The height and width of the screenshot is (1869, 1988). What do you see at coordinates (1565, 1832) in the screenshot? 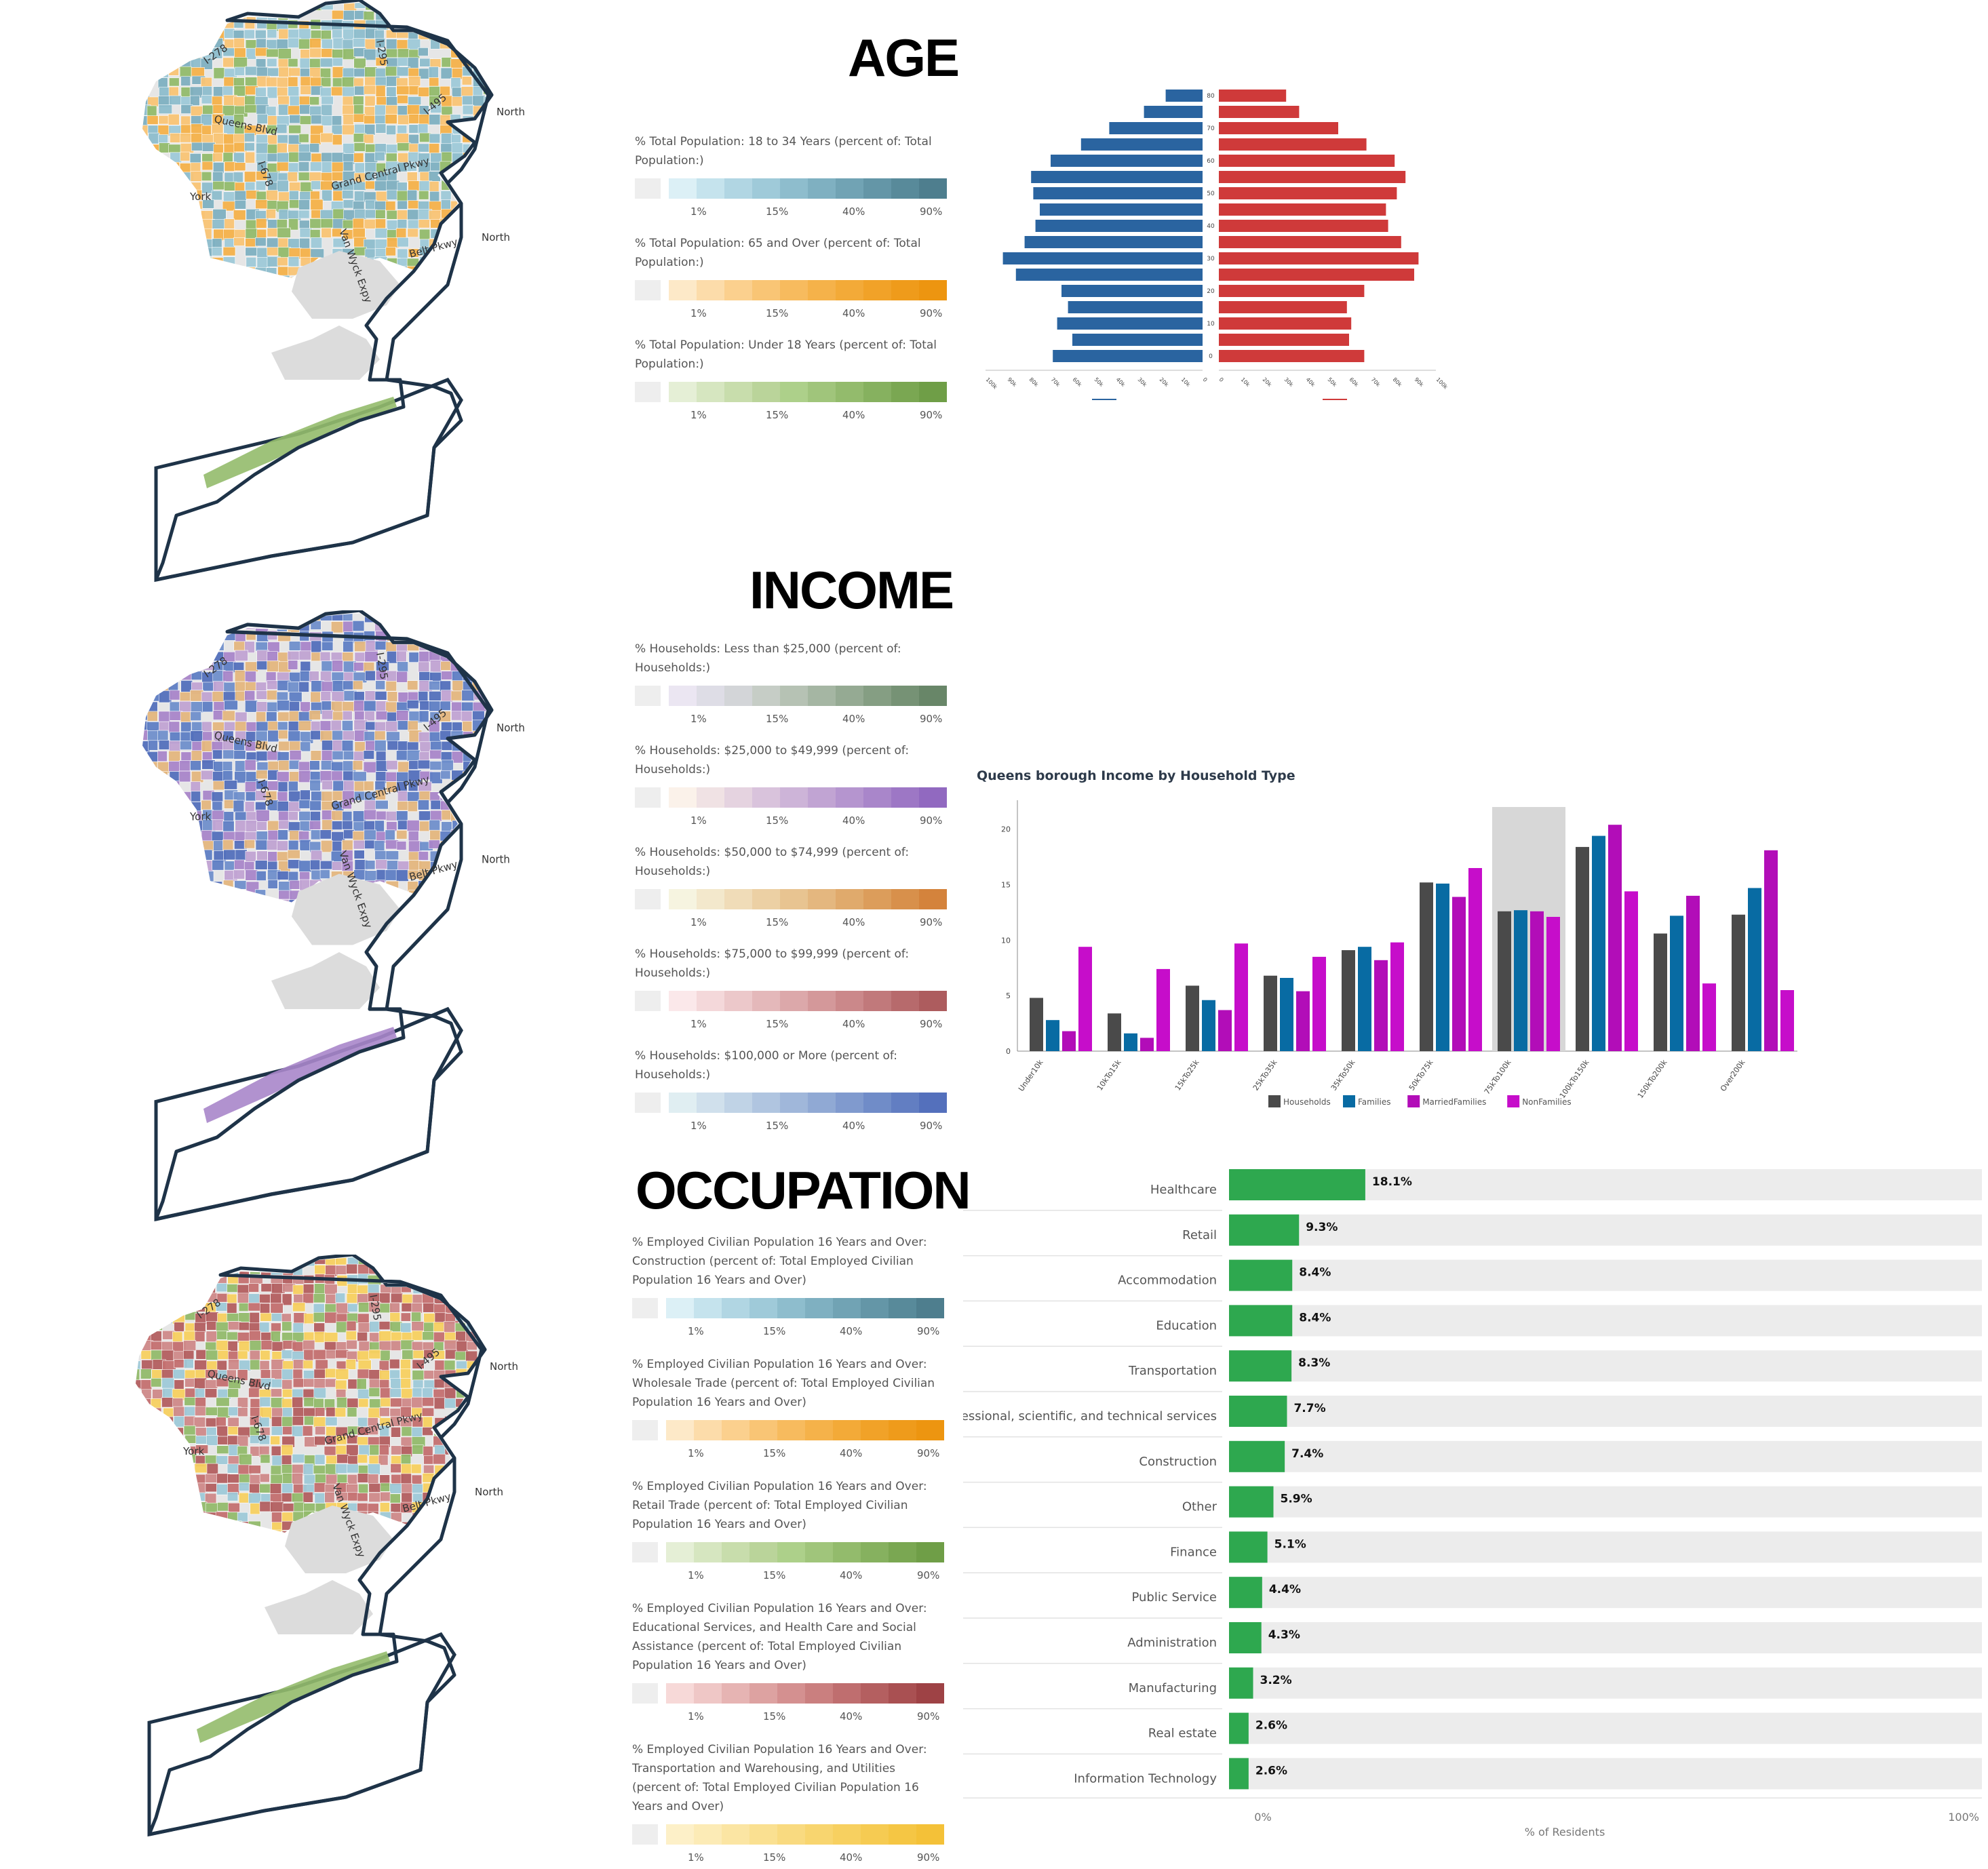
I see `occupation-x-axis-title: % of Residents` at bounding box center [1565, 1832].